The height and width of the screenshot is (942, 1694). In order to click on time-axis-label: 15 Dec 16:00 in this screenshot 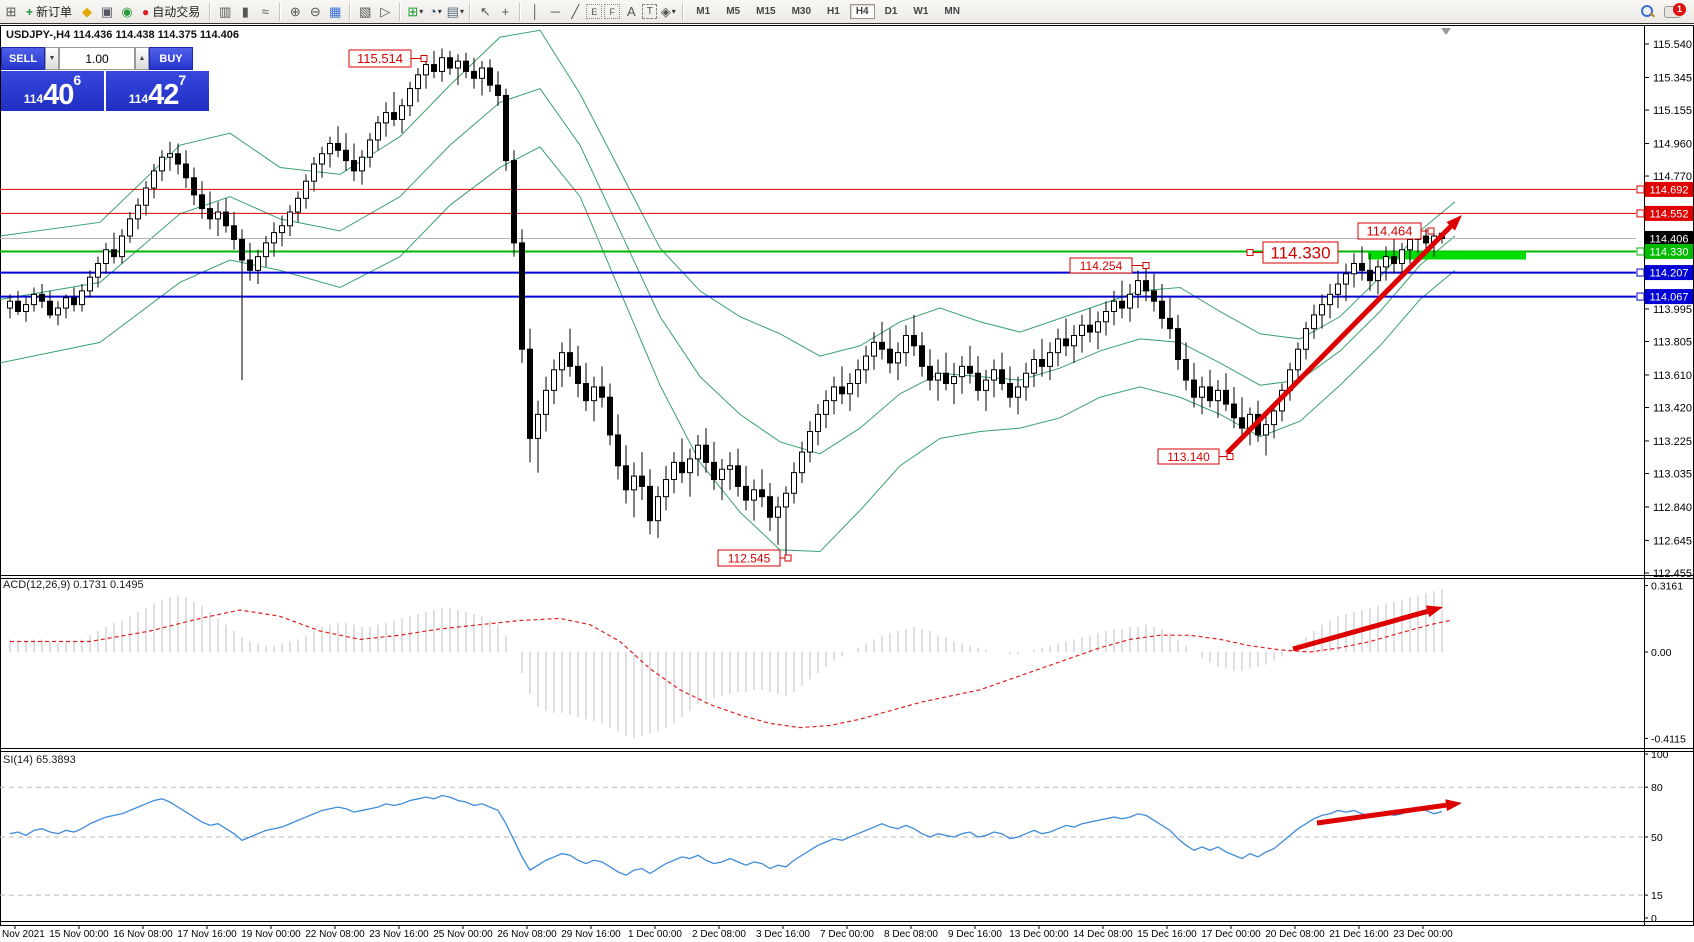, I will do `click(1167, 934)`.